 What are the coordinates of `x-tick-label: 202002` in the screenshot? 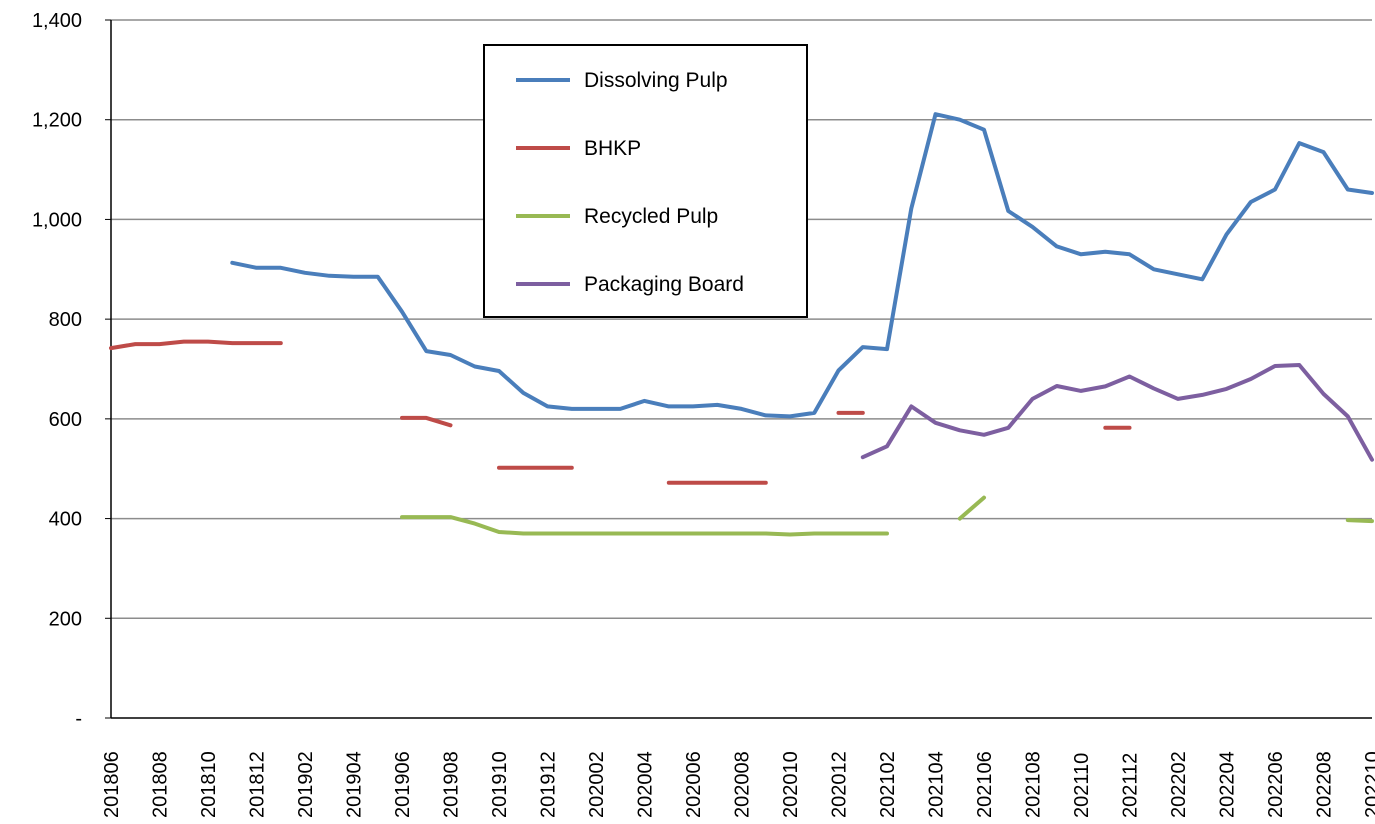 It's located at (597, 784).